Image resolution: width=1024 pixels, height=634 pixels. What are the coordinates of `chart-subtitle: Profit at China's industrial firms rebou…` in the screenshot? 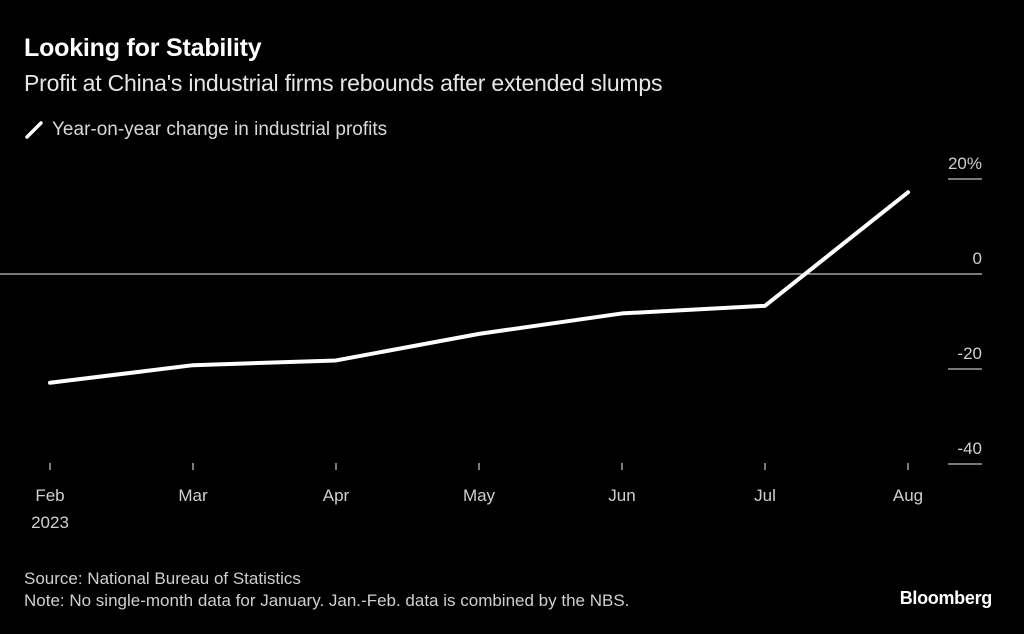 It's located at (343, 83).